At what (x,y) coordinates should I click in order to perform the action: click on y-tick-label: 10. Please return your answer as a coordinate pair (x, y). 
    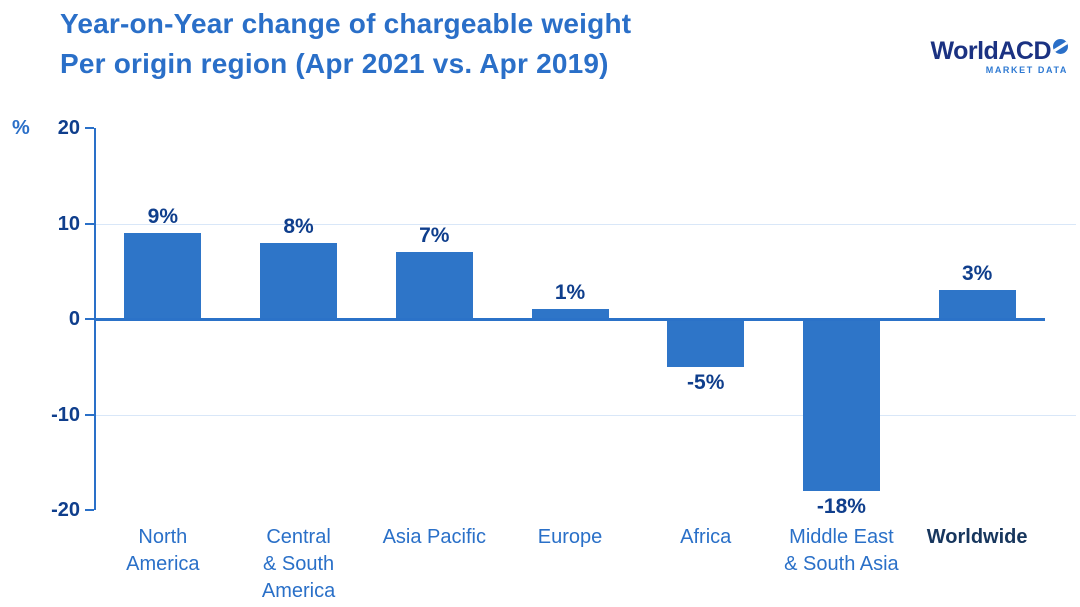
    Looking at the image, I should click on (68, 223).